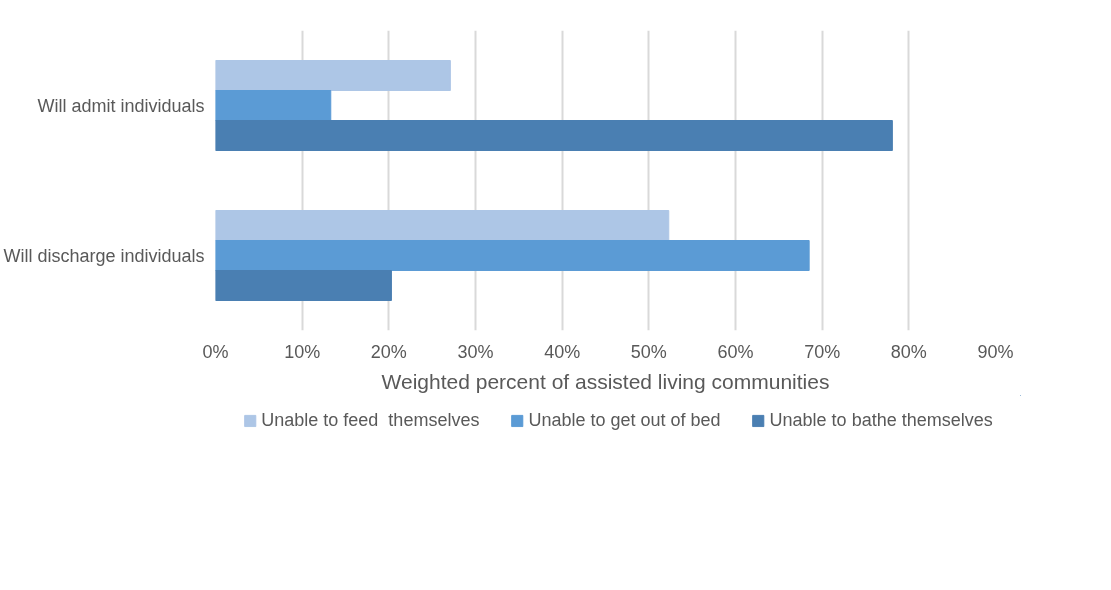  What do you see at coordinates (881, 420) in the screenshot?
I see `legend-label: Unable to bathe themselves` at bounding box center [881, 420].